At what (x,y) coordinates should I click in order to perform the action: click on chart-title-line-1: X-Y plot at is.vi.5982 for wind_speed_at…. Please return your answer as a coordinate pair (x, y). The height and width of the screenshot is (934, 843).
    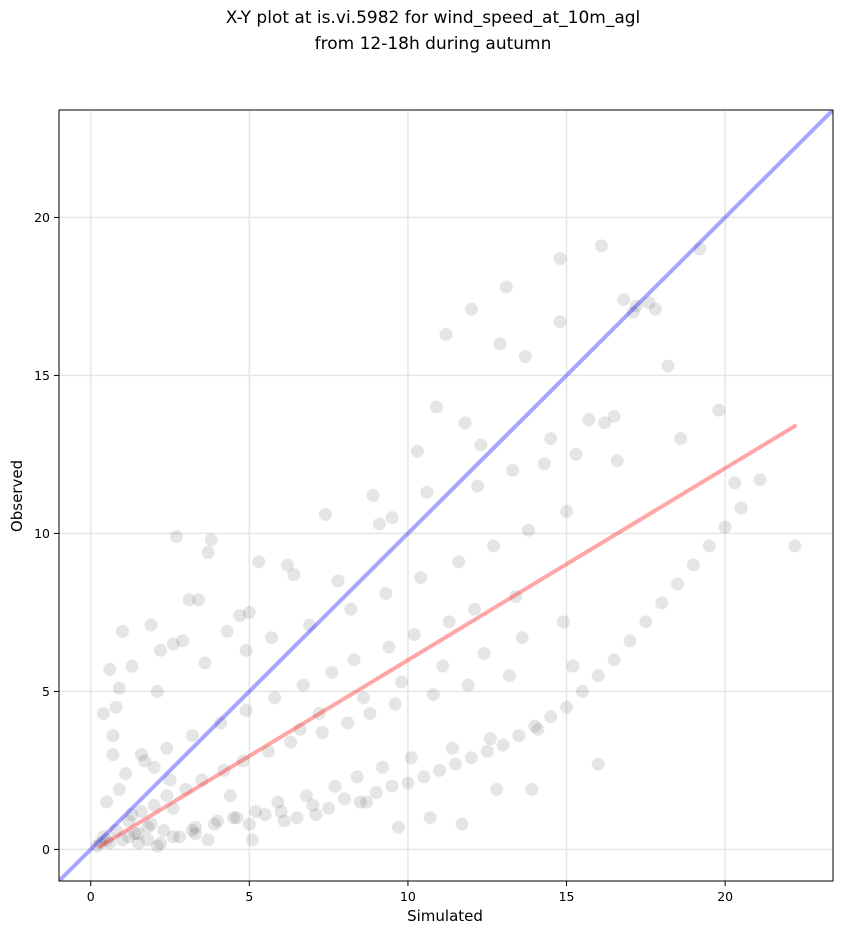
    Looking at the image, I should click on (433, 18).